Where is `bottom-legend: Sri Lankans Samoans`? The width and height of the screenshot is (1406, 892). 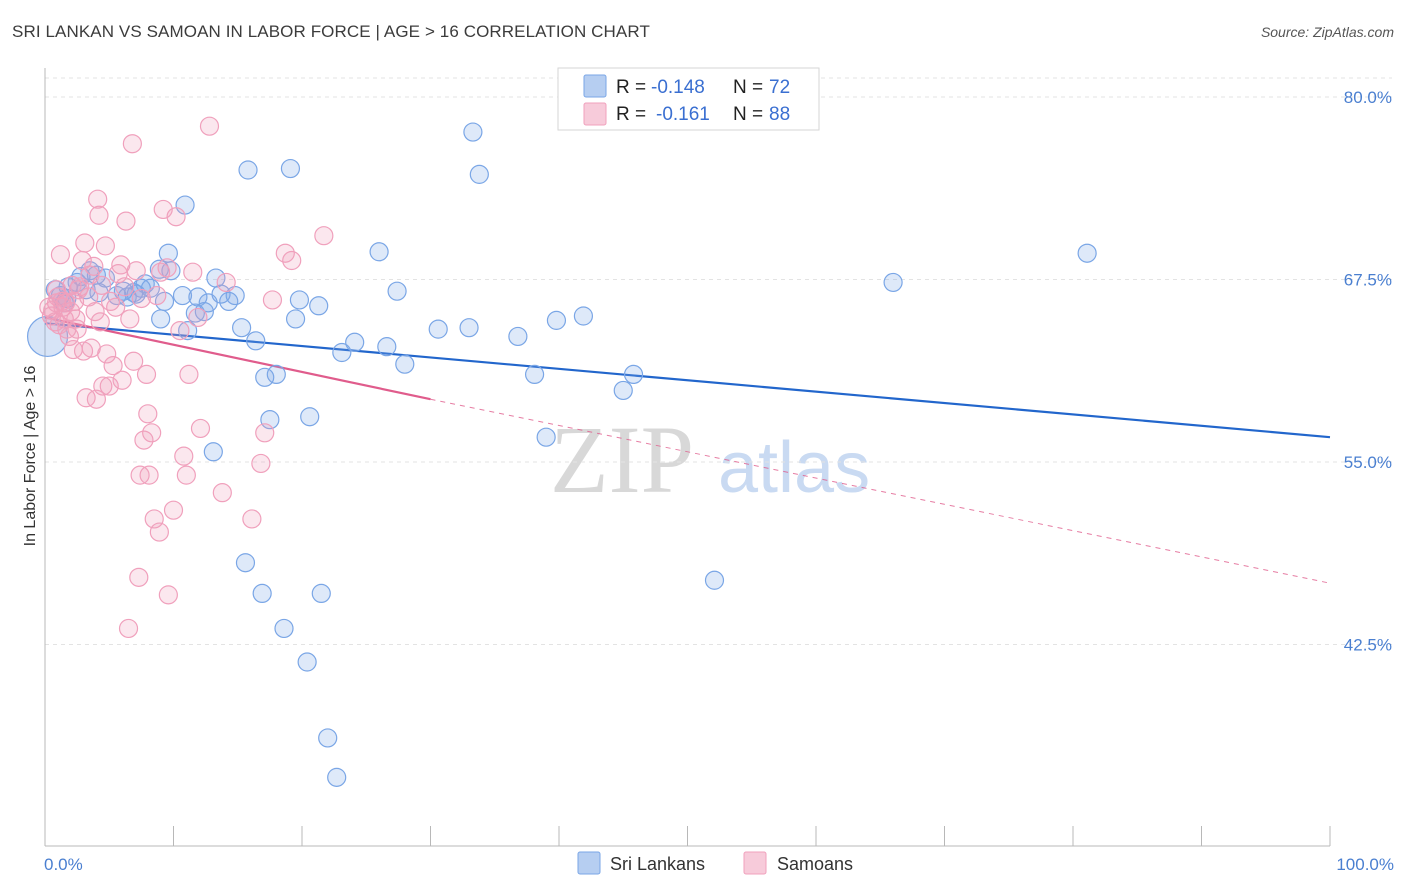 bottom-legend: Sri Lankans Samoans is located at coordinates (715, 863).